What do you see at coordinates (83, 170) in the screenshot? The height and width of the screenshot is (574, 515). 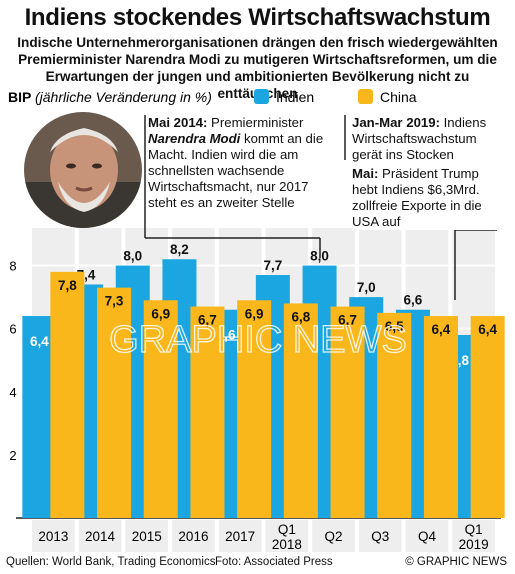 I see `modi-photo` at bounding box center [83, 170].